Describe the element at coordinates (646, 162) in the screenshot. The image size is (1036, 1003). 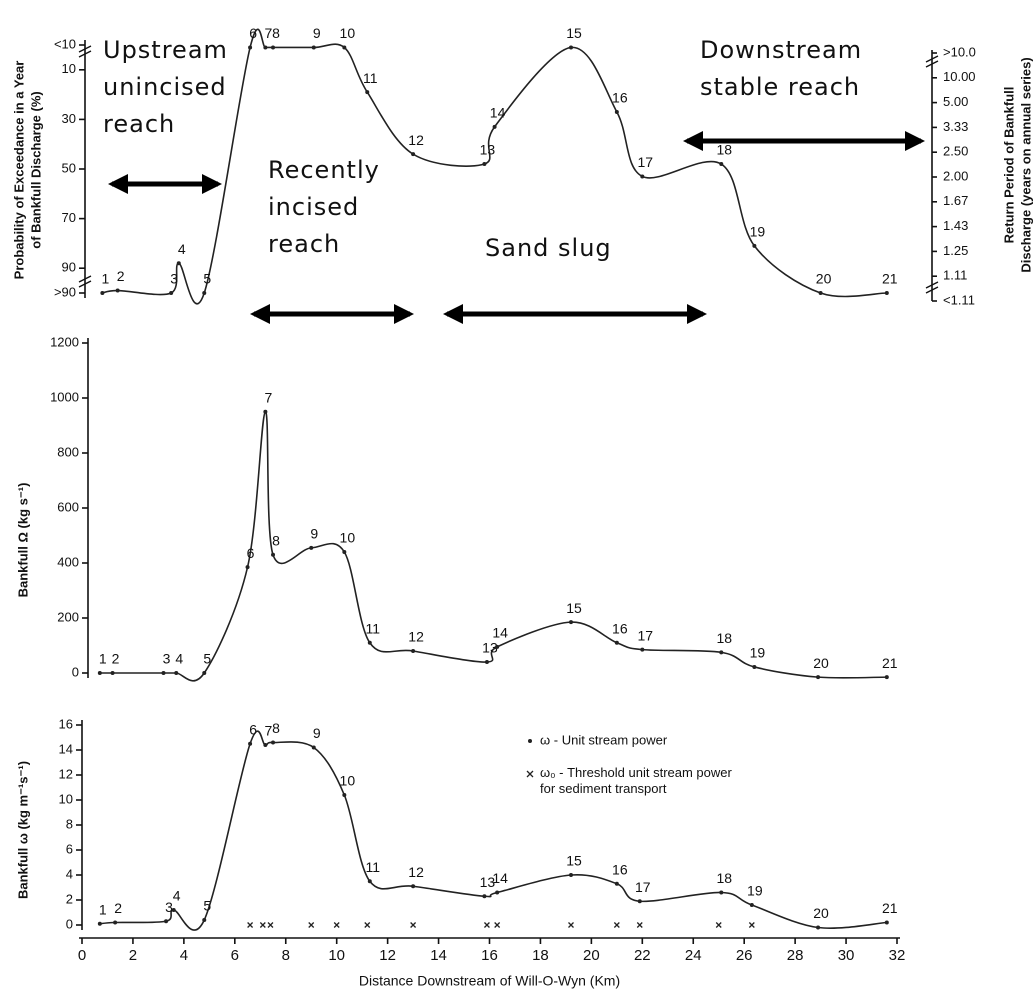
I see `point-label: 17` at that location.